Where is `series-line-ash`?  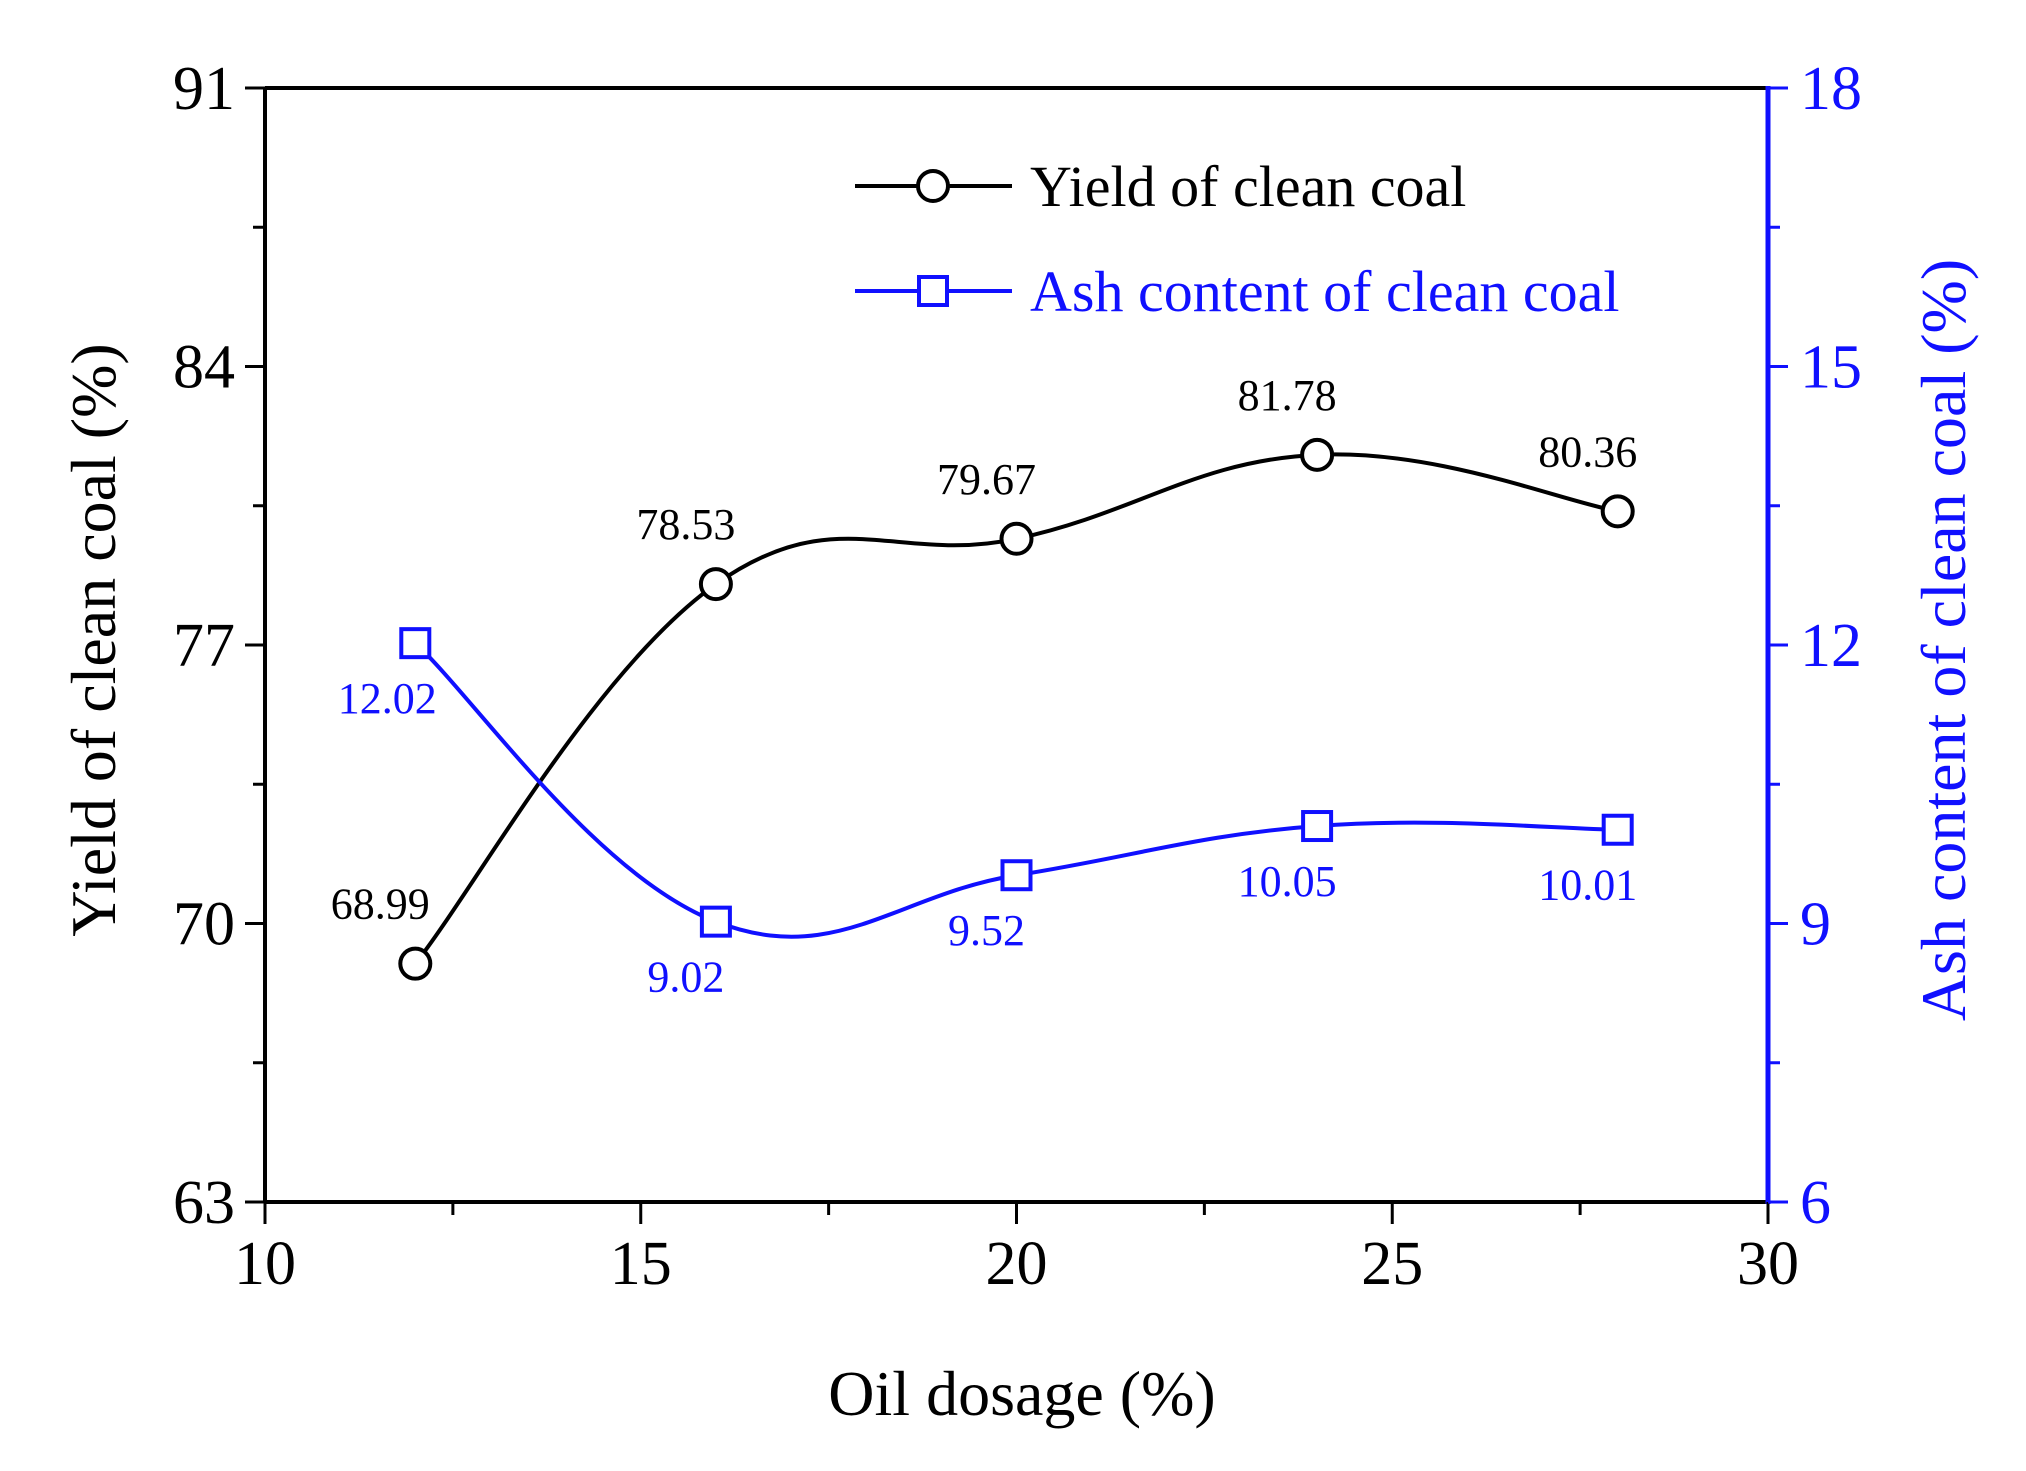 series-line-ash is located at coordinates (1015, 790).